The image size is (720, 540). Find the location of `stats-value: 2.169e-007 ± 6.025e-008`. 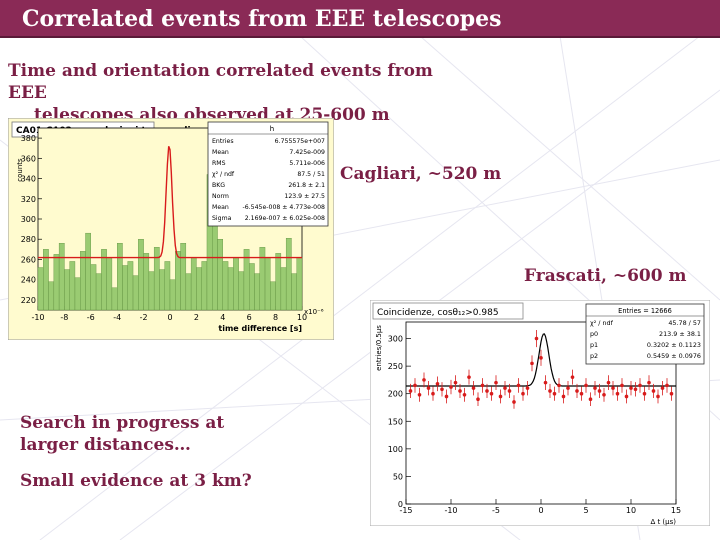

stats-value: 2.169e-007 ± 6.025e-008 is located at coordinates (285, 218).